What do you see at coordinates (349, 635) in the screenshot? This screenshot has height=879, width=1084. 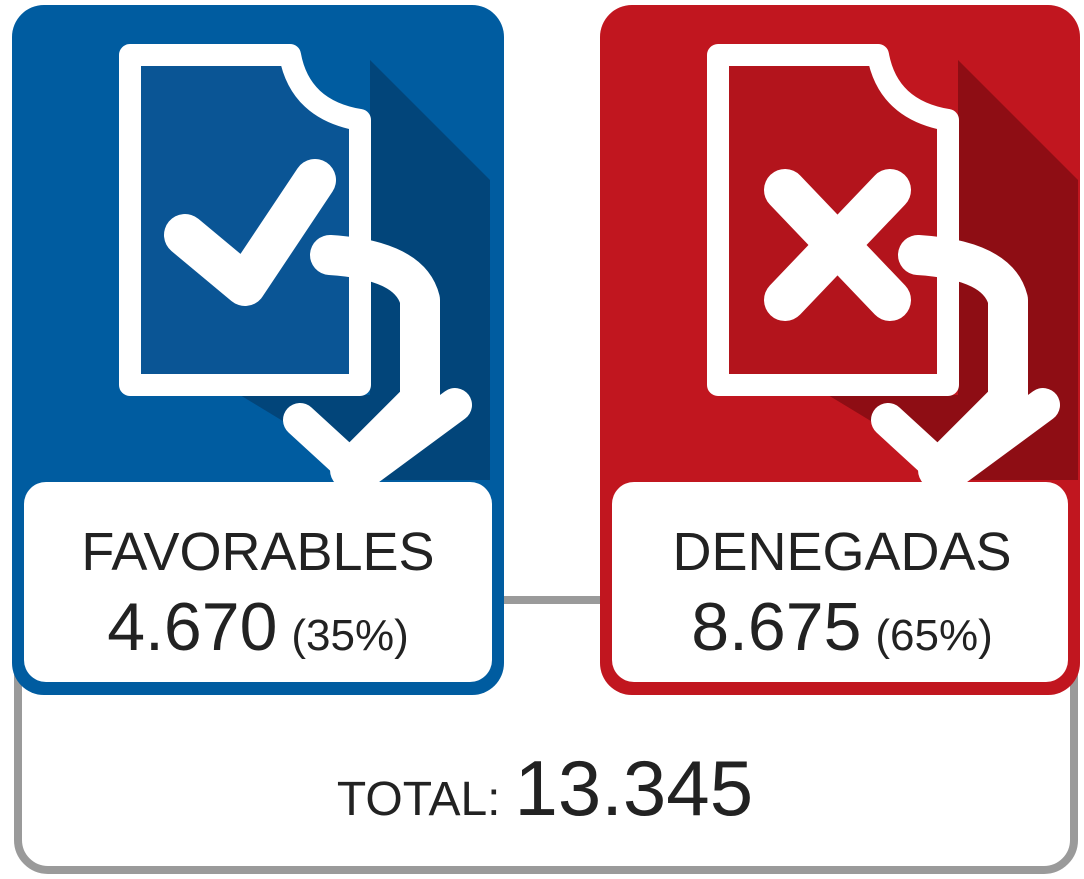 I see `card-percent: (35%)` at bounding box center [349, 635].